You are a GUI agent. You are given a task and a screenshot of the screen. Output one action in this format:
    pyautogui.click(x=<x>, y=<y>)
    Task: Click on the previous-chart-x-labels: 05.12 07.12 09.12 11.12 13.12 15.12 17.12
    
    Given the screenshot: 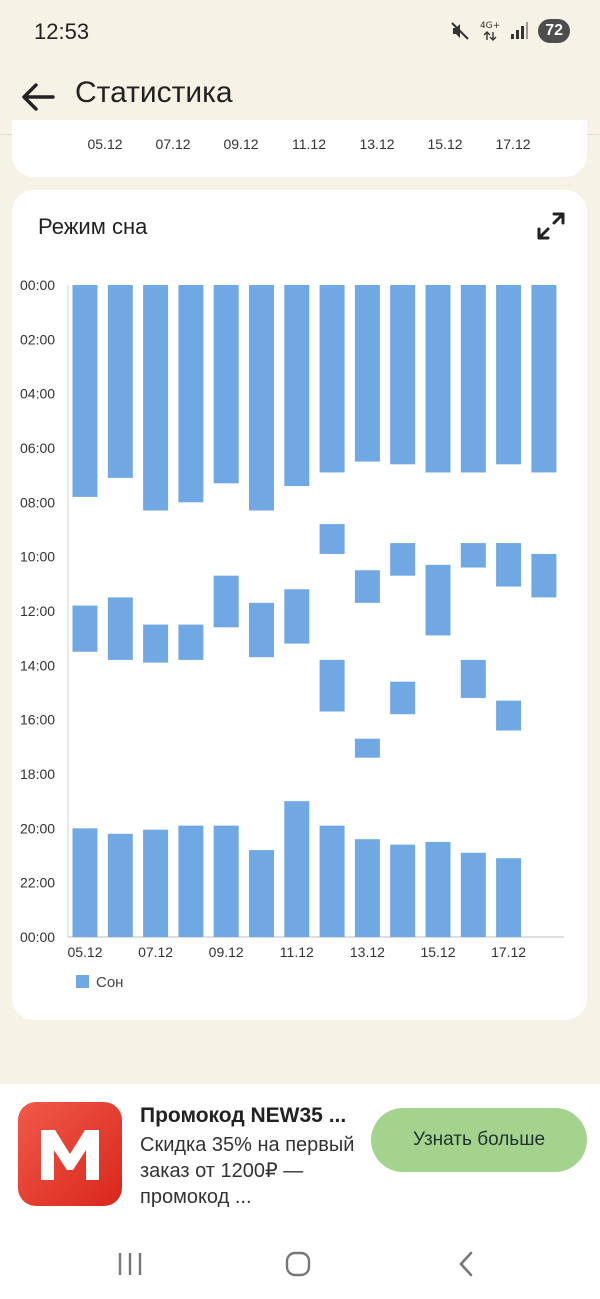 What is the action you would take?
    pyautogui.click(x=299, y=146)
    